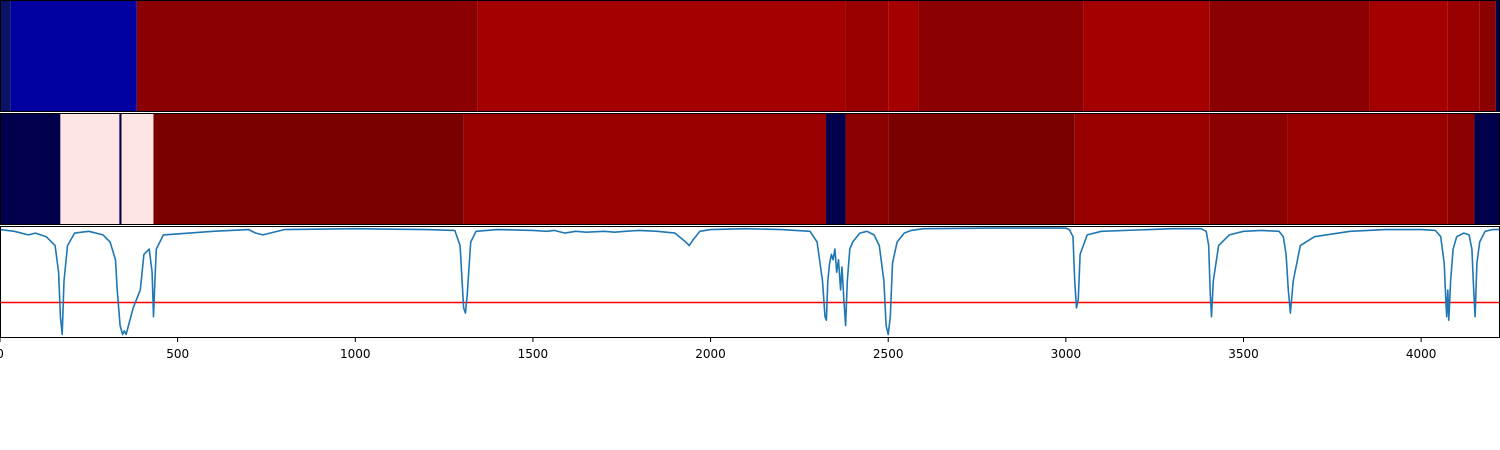 The image size is (1500, 450). What do you see at coordinates (1243, 354) in the screenshot?
I see `x-tick-label: 3500` at bounding box center [1243, 354].